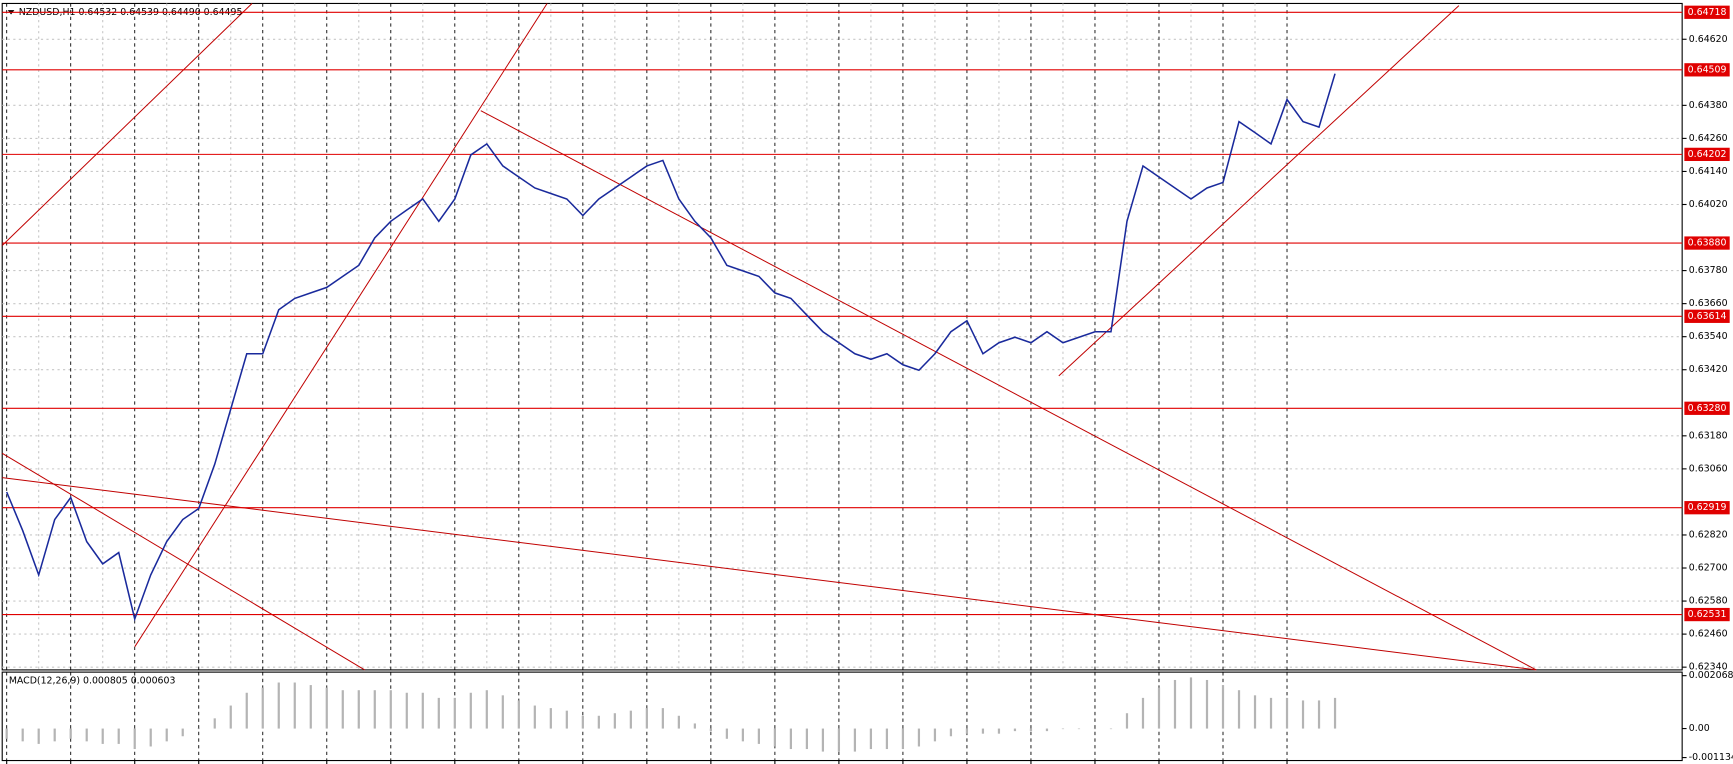 Image resolution: width=1733 pixels, height=764 pixels. I want to click on y-tick-label: 0.64380, so click(1708, 105).